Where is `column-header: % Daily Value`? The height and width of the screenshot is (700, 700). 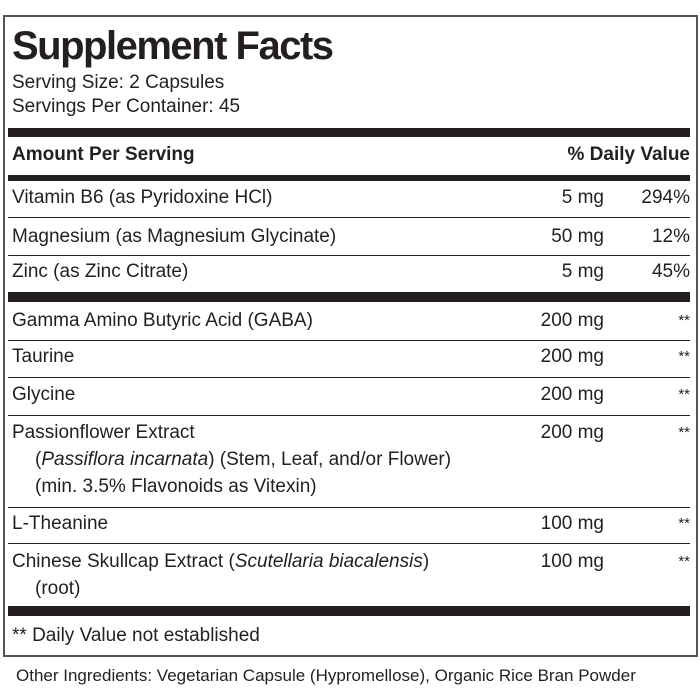 column-header: % Daily Value is located at coordinates (628, 154).